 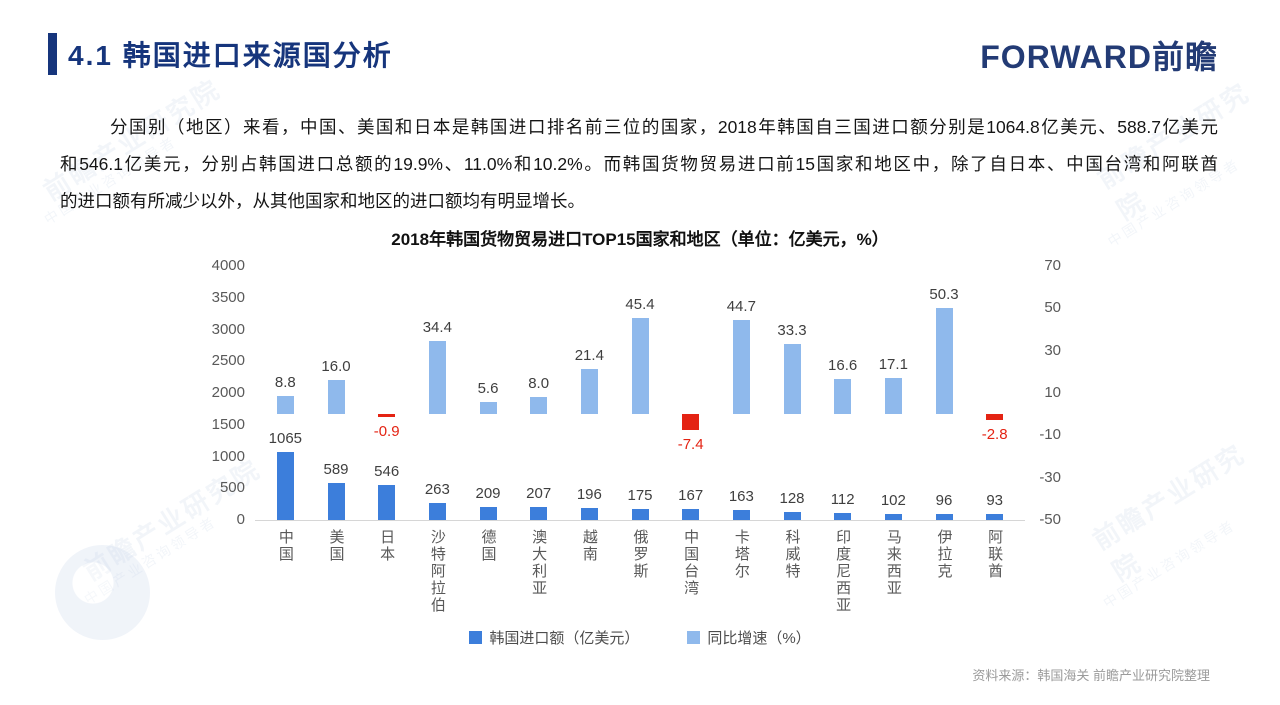 What do you see at coordinates (640, 554) in the screenshot?
I see `category-label: 俄罗斯` at bounding box center [640, 554].